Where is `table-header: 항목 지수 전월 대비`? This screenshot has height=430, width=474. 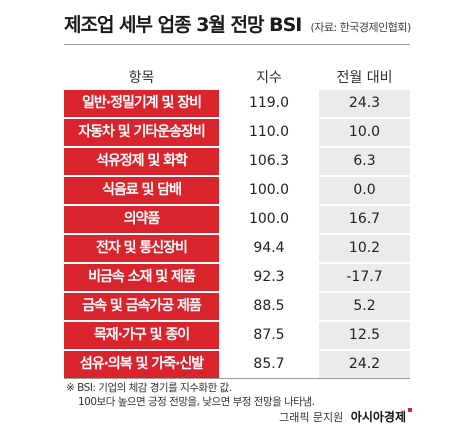
table-header: 항목 지수 전월 대비 is located at coordinates (237, 78).